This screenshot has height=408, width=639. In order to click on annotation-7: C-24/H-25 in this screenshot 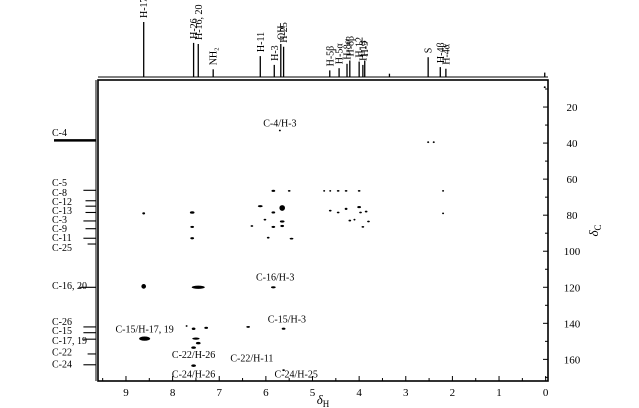, I will do `click(296, 375)`.